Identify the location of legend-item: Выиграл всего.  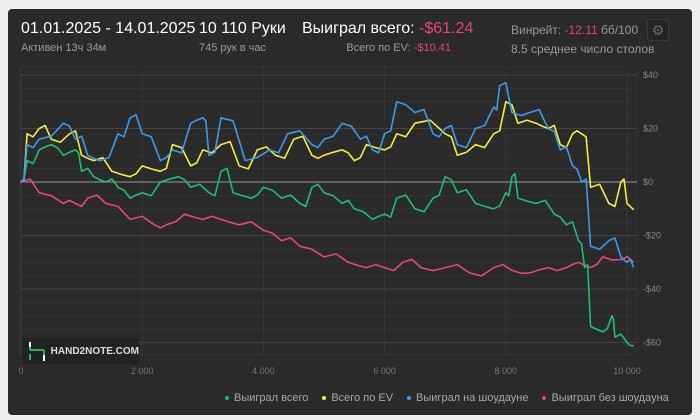
(266, 398).